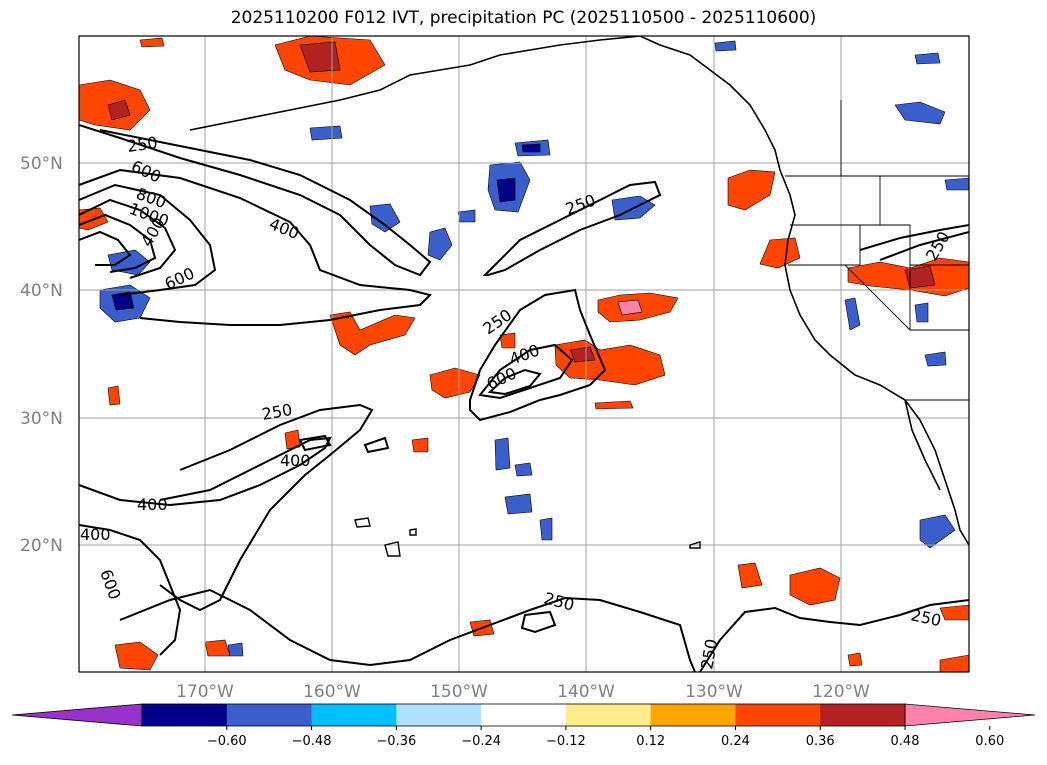 This screenshot has width=1047, height=765. I want to click on political-borders, so click(877, 250).